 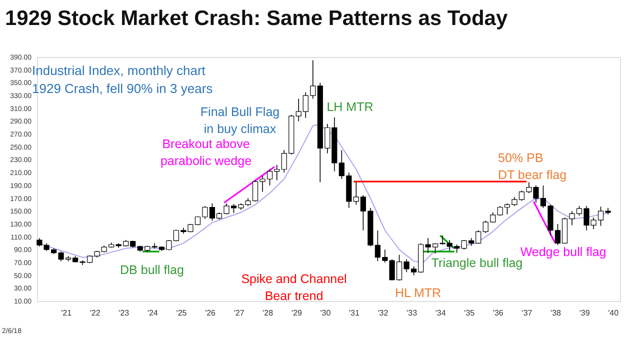 What do you see at coordinates (95, 313) in the screenshot?
I see `x-tick-label: '22` at bounding box center [95, 313].